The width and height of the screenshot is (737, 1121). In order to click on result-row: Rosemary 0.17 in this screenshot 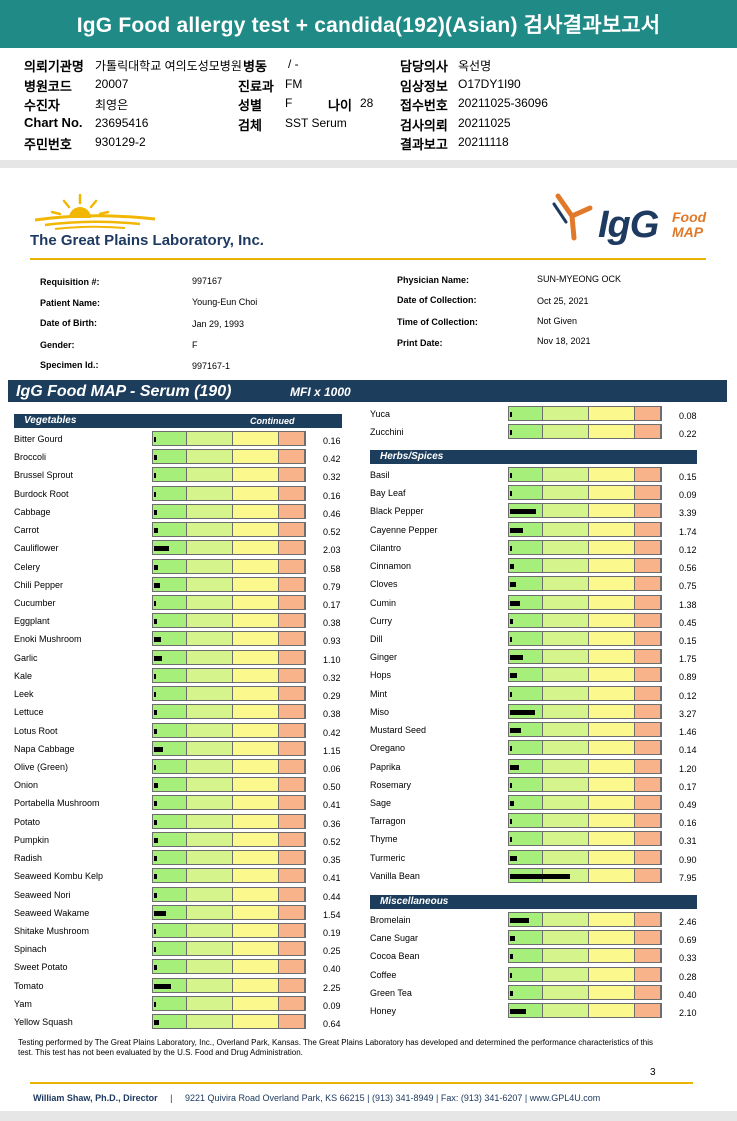, I will do `click(539, 785)`.